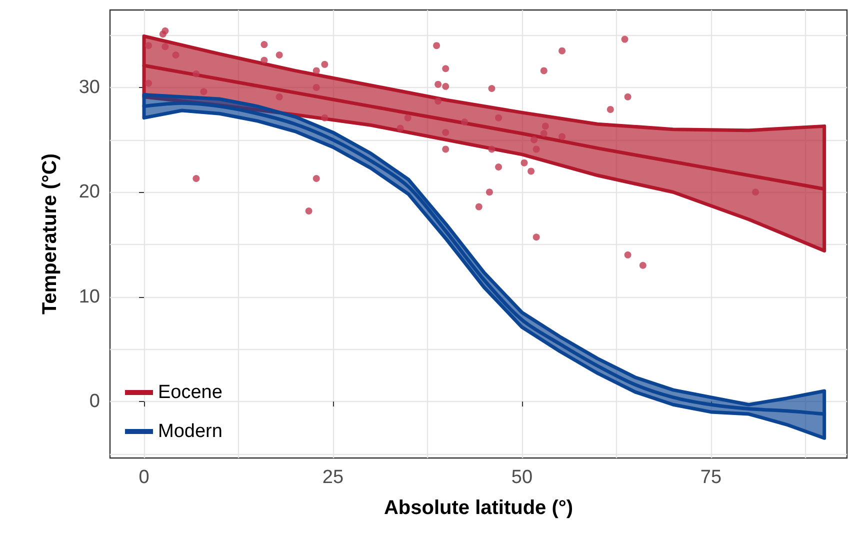  What do you see at coordinates (711, 477) in the screenshot?
I see `x-tick-label: 75` at bounding box center [711, 477].